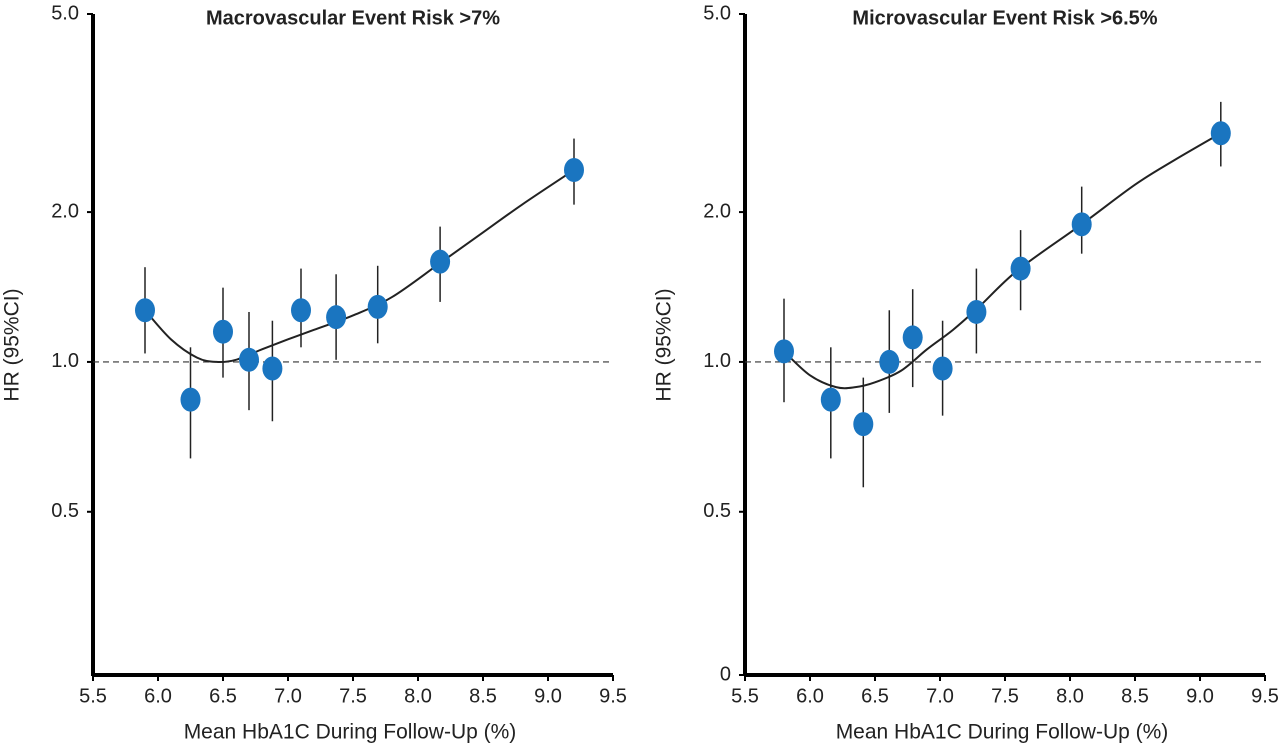 The height and width of the screenshot is (746, 1280). What do you see at coordinates (353, 18) in the screenshot?
I see `chart-title: Macrovascular Event Risk >7%` at bounding box center [353, 18].